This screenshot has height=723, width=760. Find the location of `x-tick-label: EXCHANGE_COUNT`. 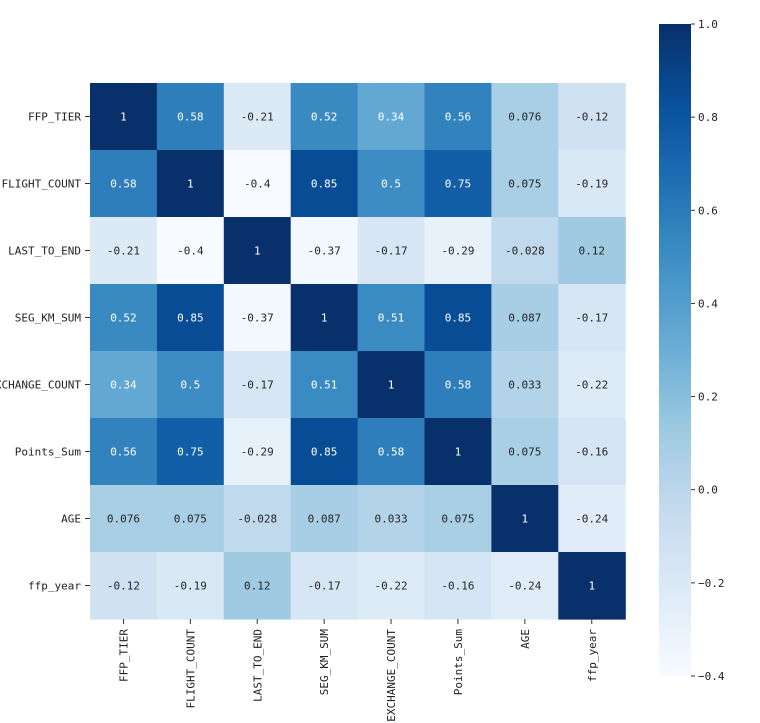

x-tick-label: EXCHANGE_COUNT is located at coordinates (391, 675).